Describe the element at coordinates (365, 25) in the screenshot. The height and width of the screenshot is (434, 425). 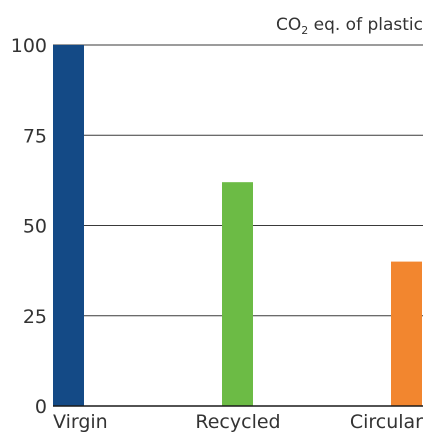
I see `chart-title-suffix: eq. of plastic` at that location.